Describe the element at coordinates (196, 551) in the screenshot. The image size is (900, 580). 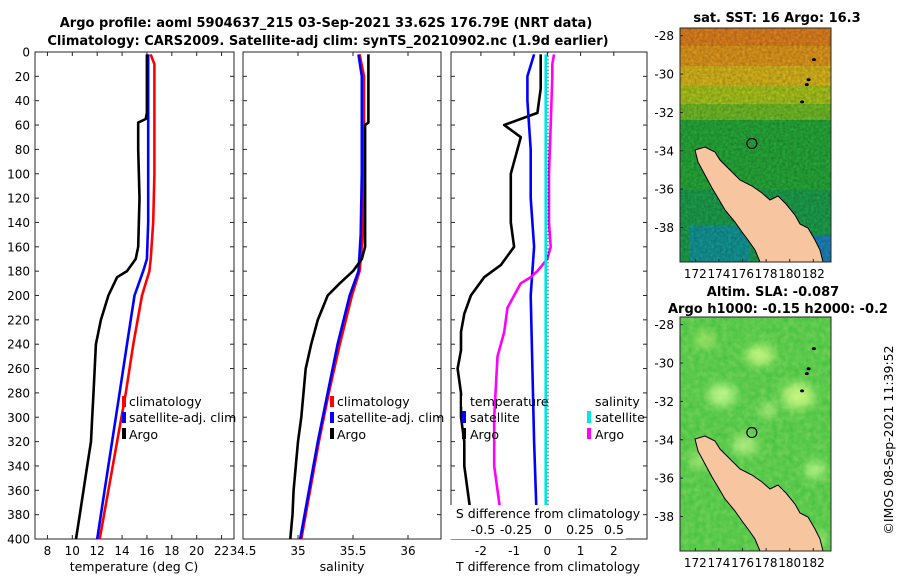
I see `x-tick-label: 20` at that location.